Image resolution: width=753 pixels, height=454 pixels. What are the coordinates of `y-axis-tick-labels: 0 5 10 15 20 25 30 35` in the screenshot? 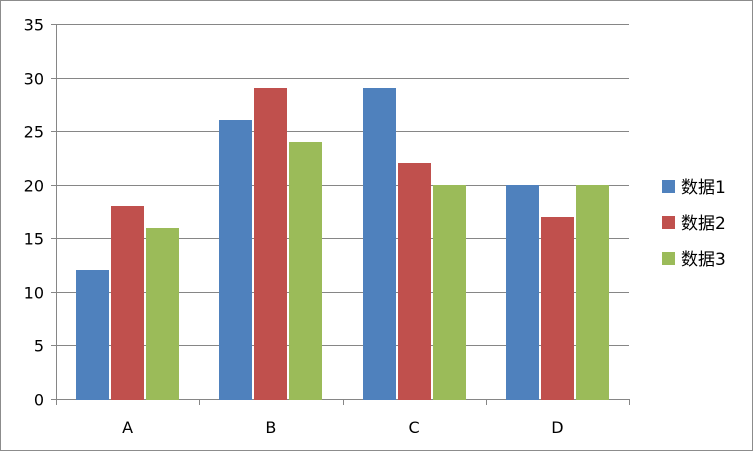 It's located at (34, 213).